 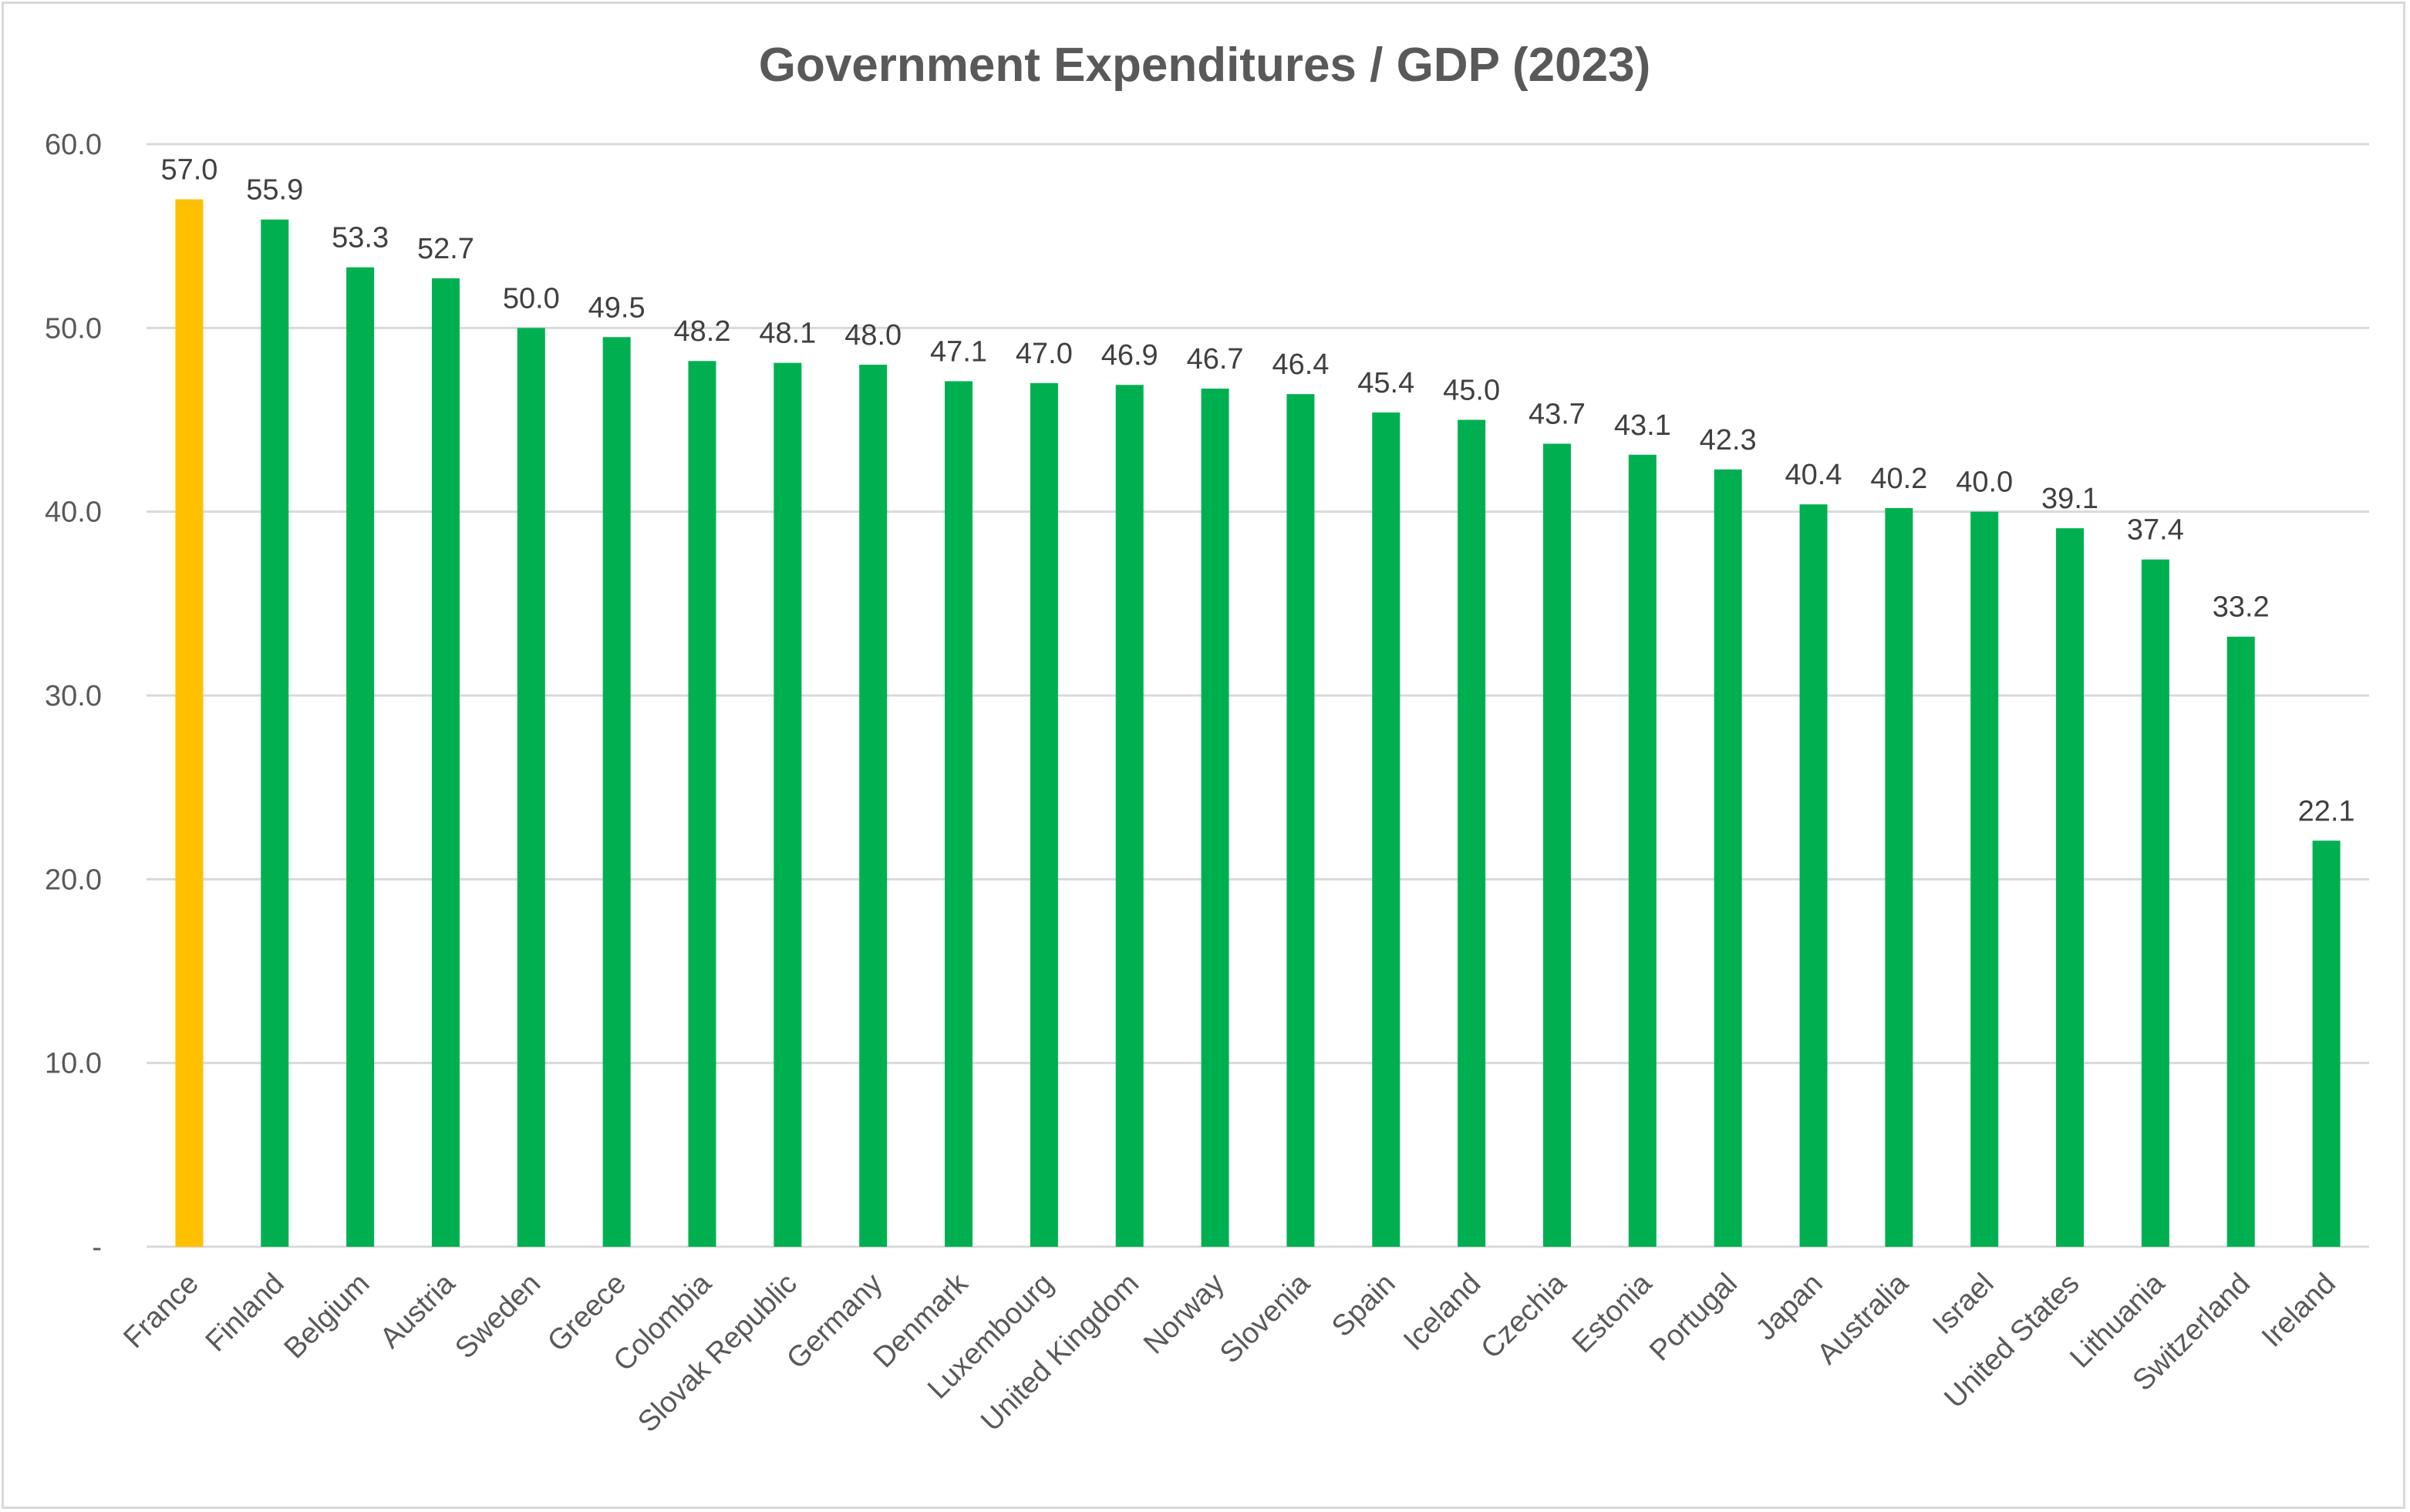 I want to click on x-tick-label: Slovak Republic, so click(x=717, y=1353).